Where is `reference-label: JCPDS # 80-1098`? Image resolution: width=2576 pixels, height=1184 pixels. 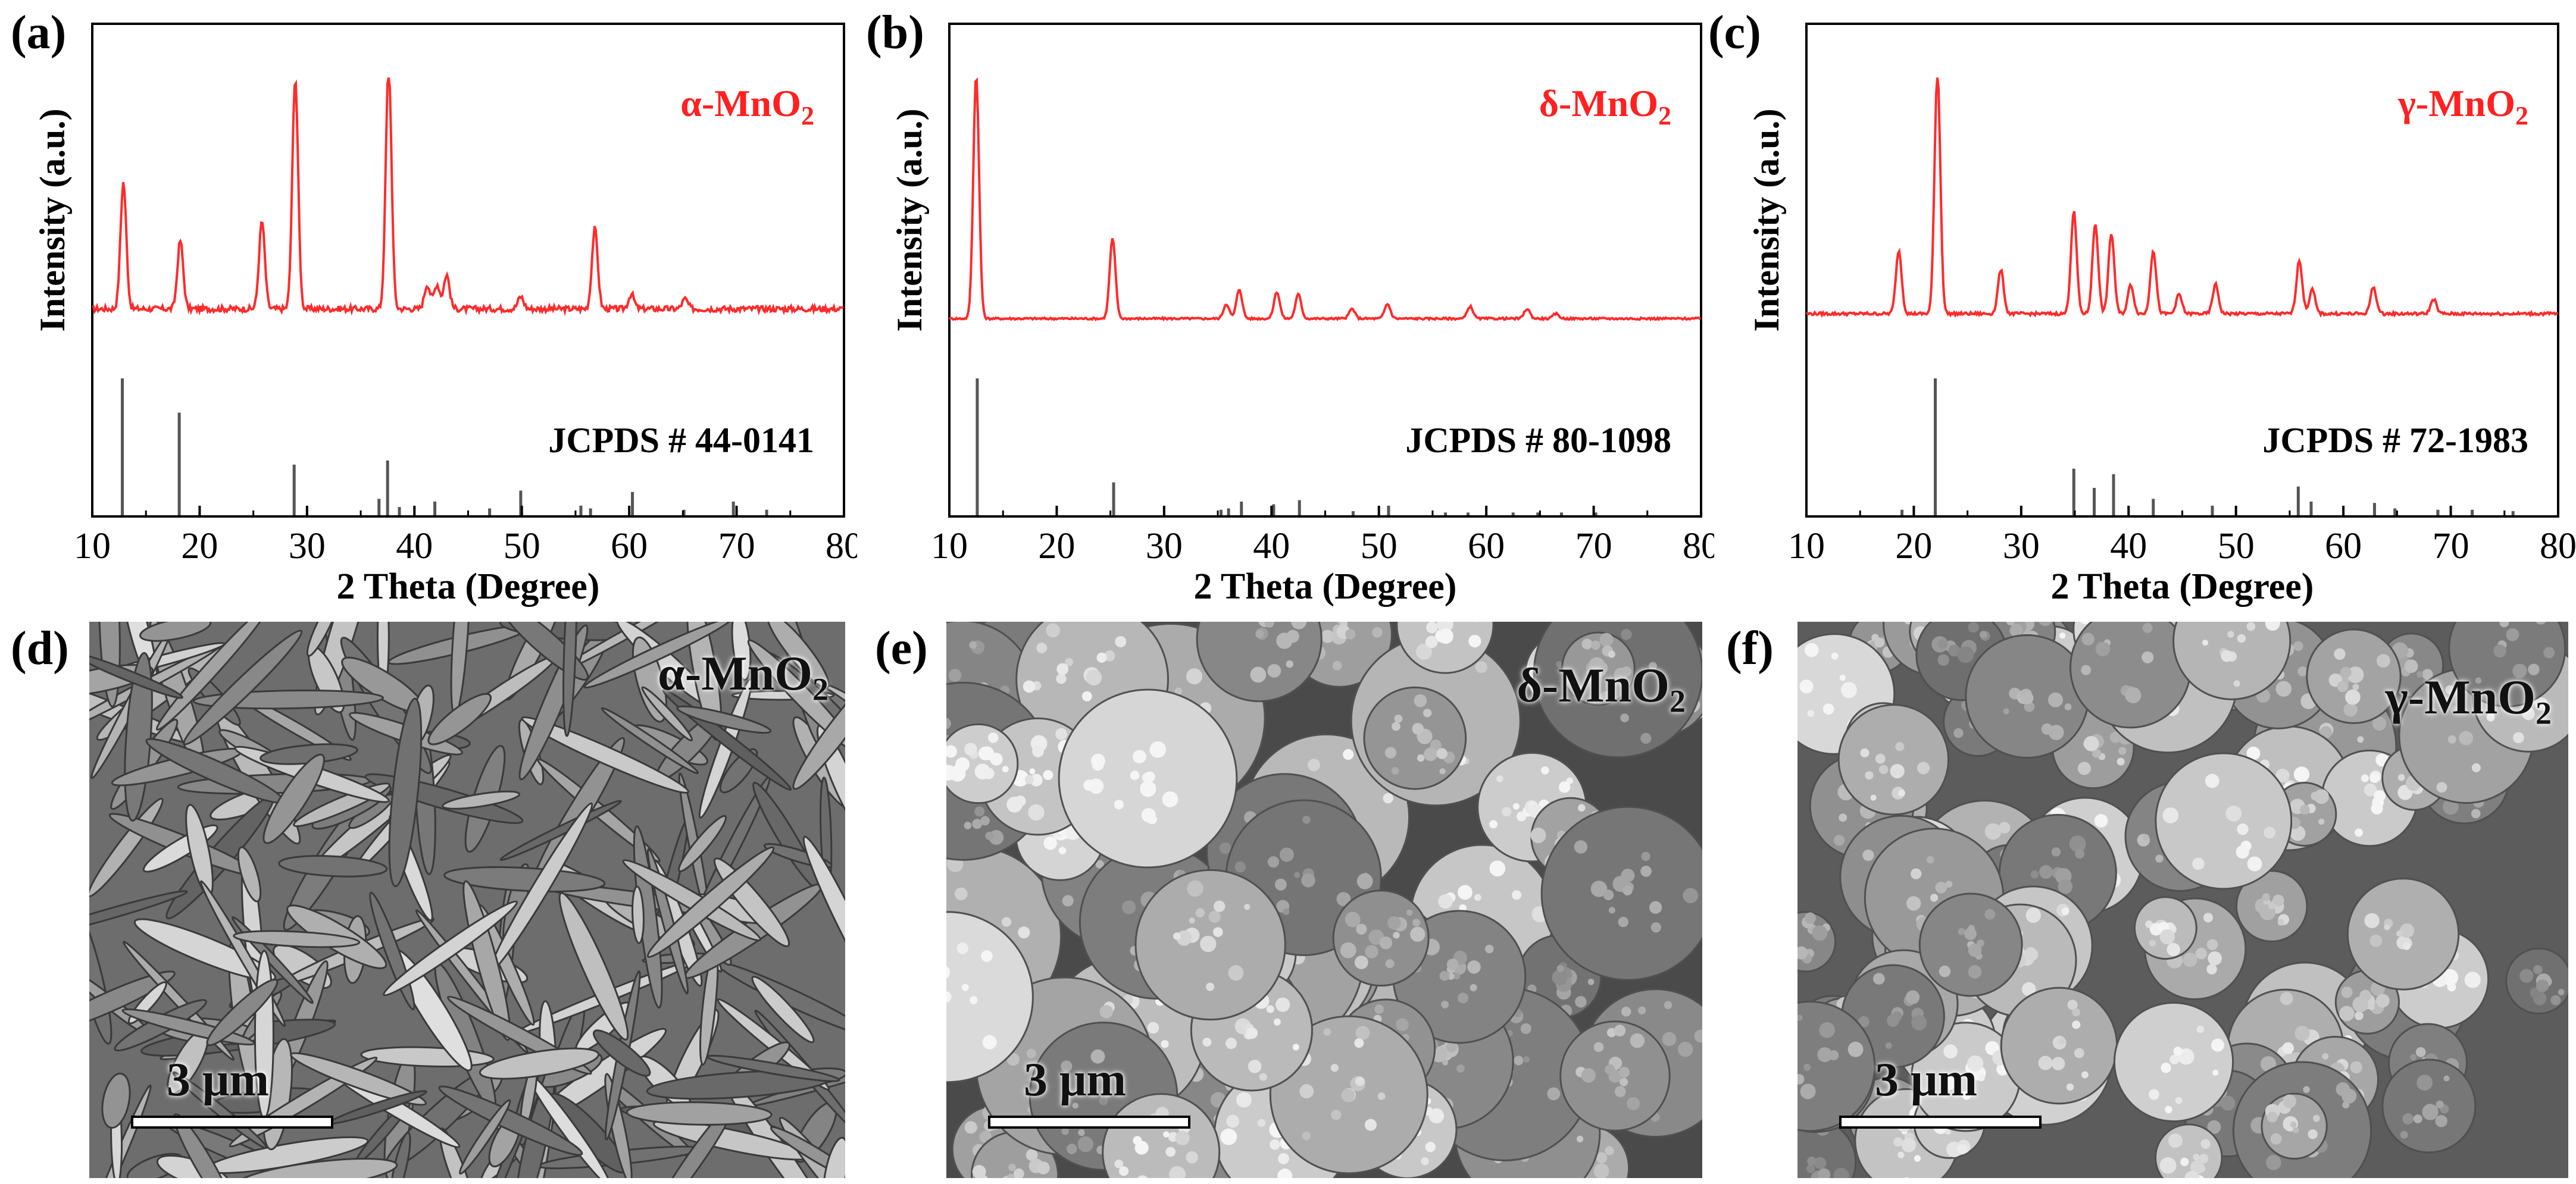 reference-label: JCPDS # 80-1098 is located at coordinates (1538, 440).